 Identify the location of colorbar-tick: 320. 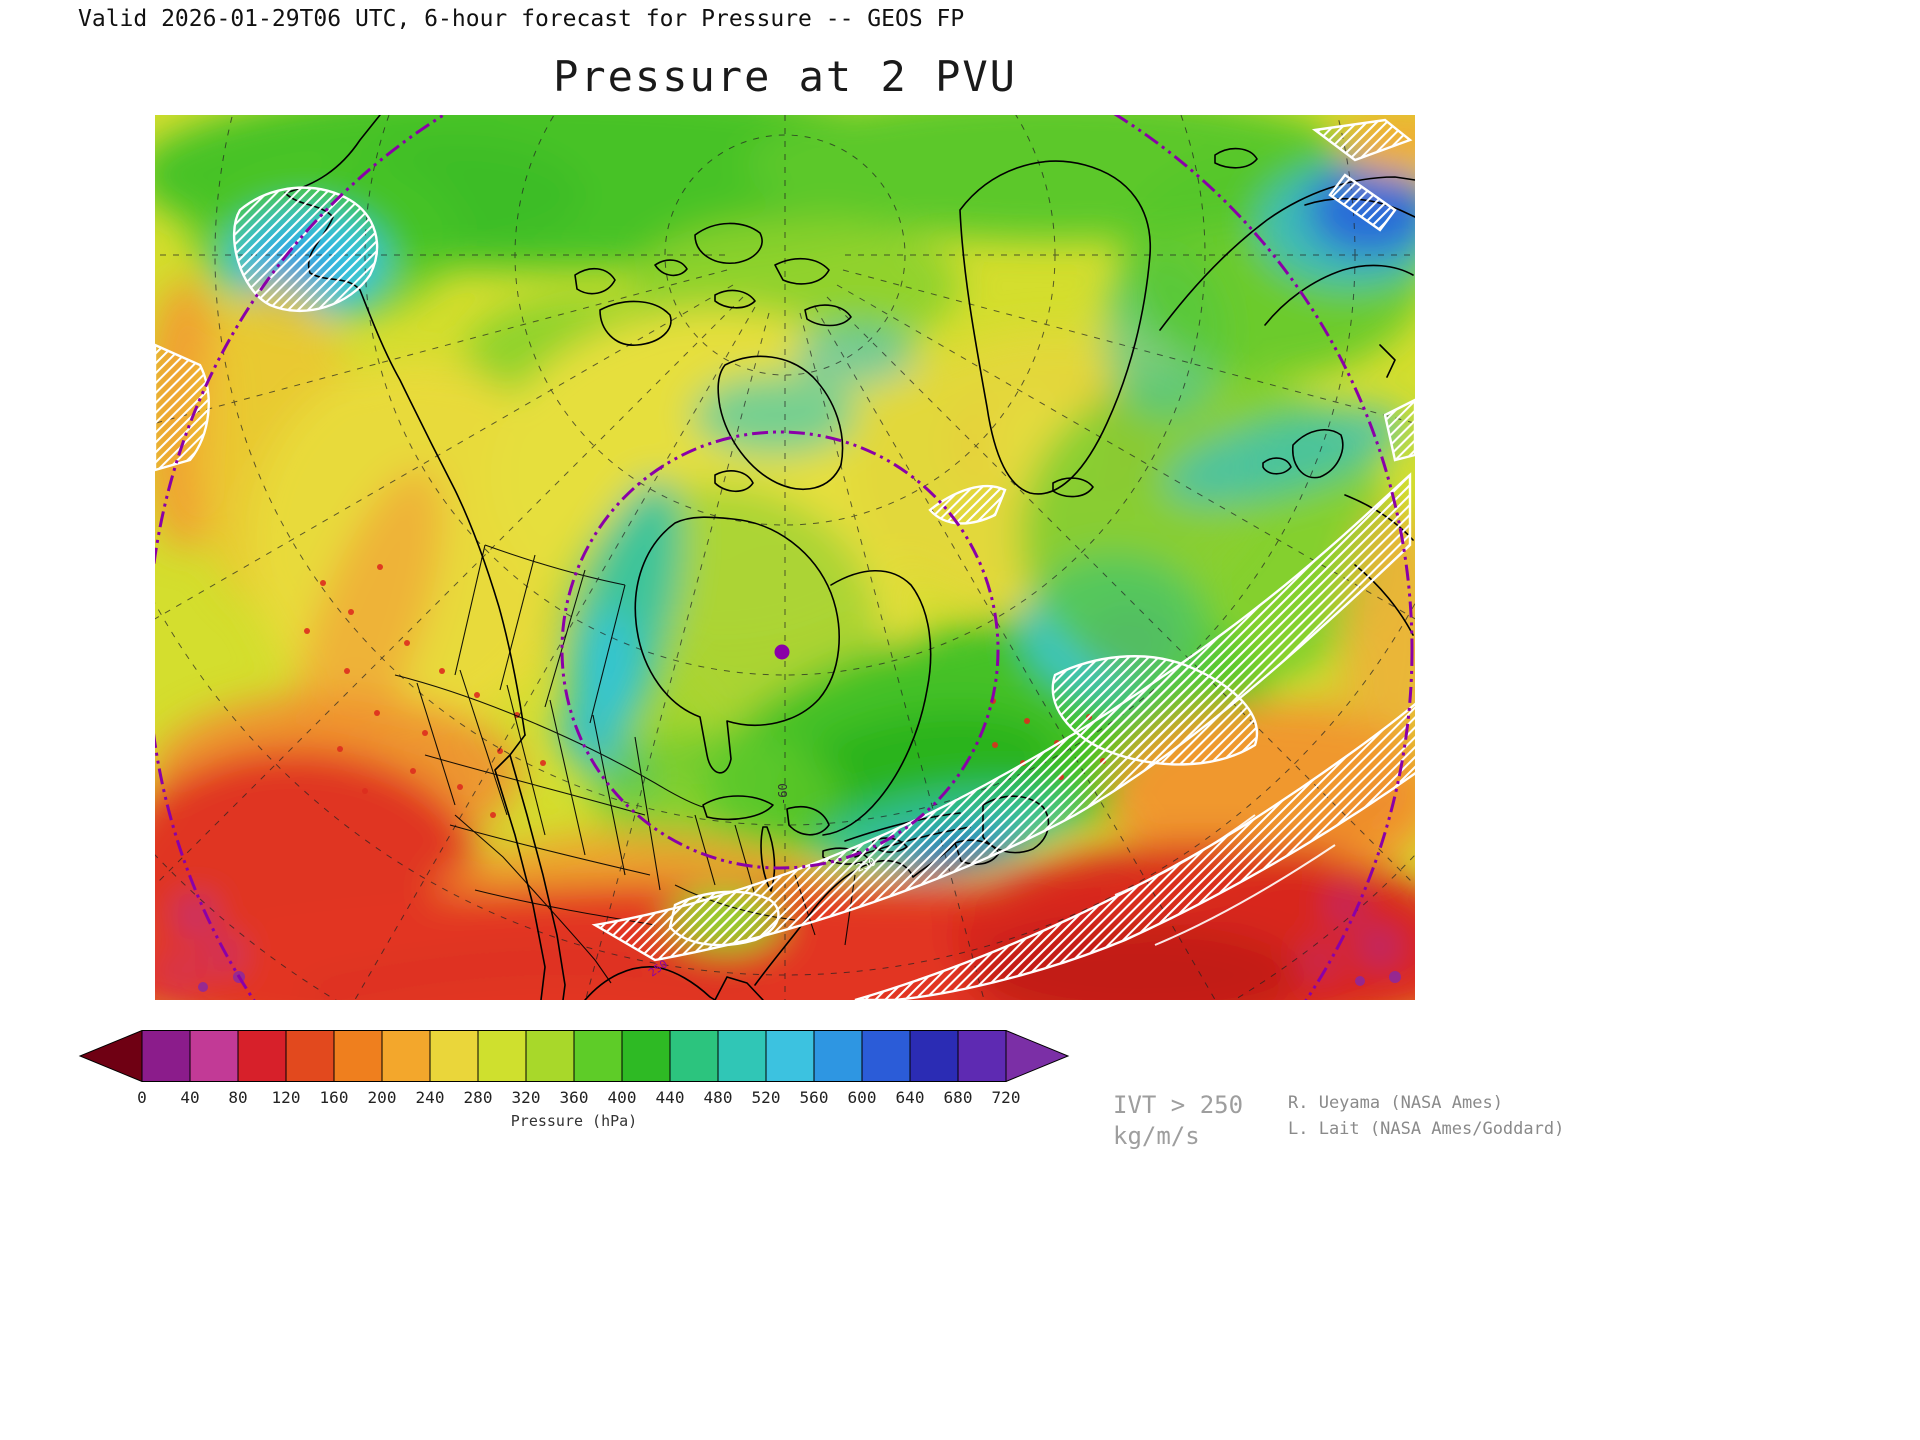
(526, 1097).